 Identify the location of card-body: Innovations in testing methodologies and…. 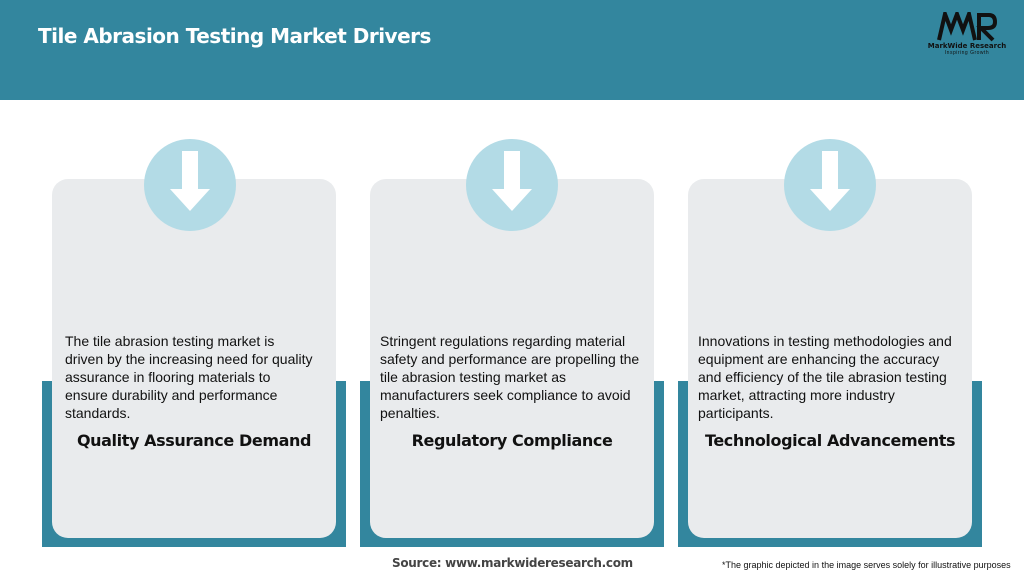
(825, 377).